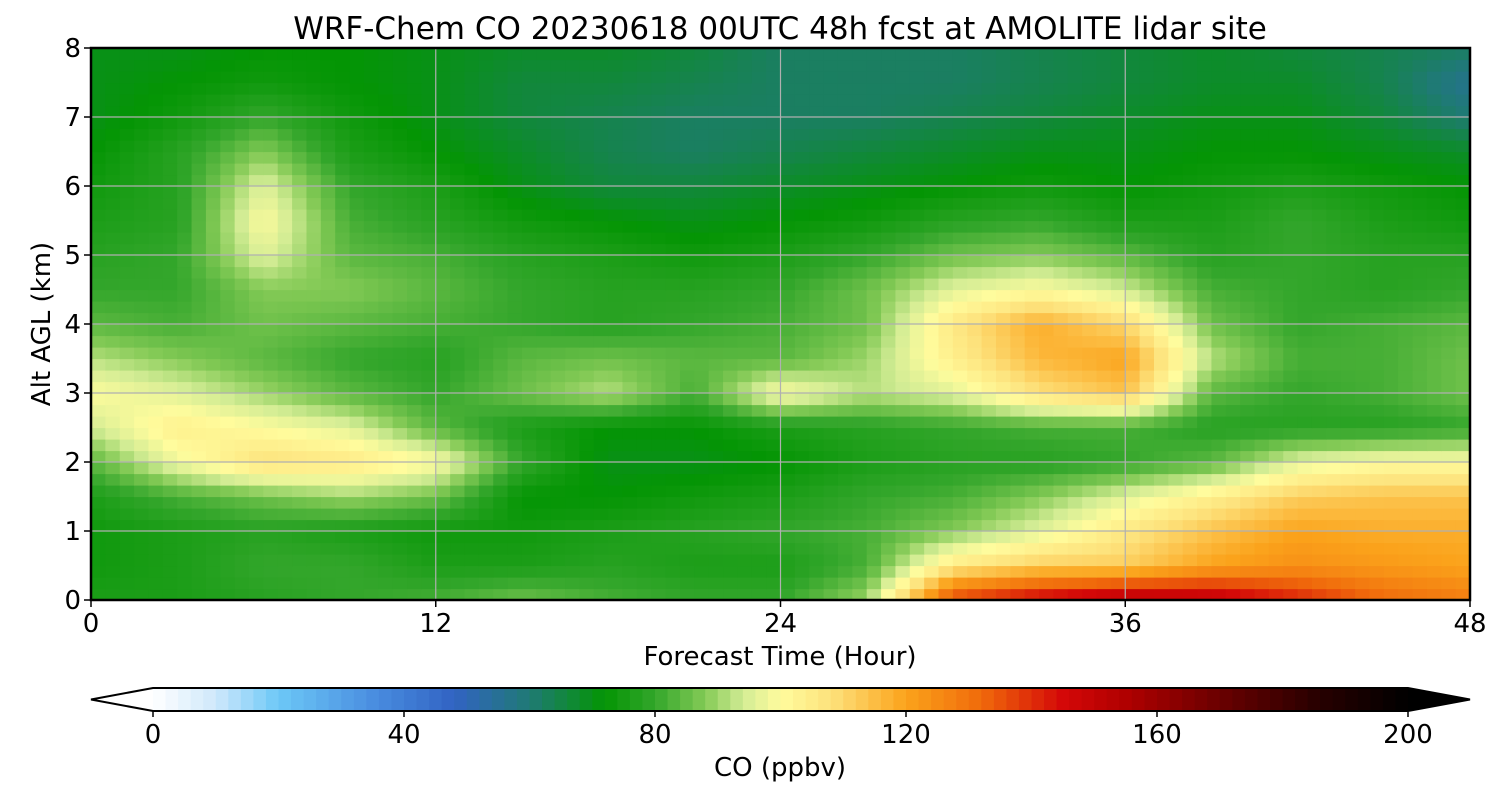 Image resolution: width=1500 pixels, height=800 pixels. What do you see at coordinates (403, 735) in the screenshot?
I see `colorbar-tick-label: 40` at bounding box center [403, 735].